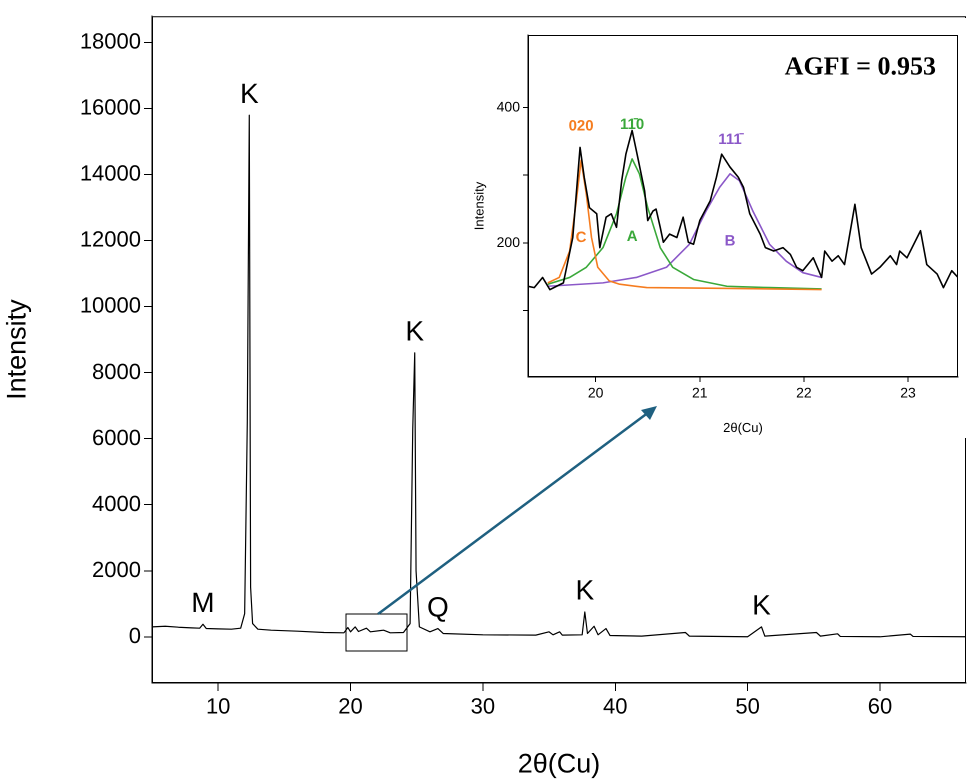 Image resolution: width=967 pixels, height=783 pixels. I want to click on x-tick-label: 23, so click(908, 392).